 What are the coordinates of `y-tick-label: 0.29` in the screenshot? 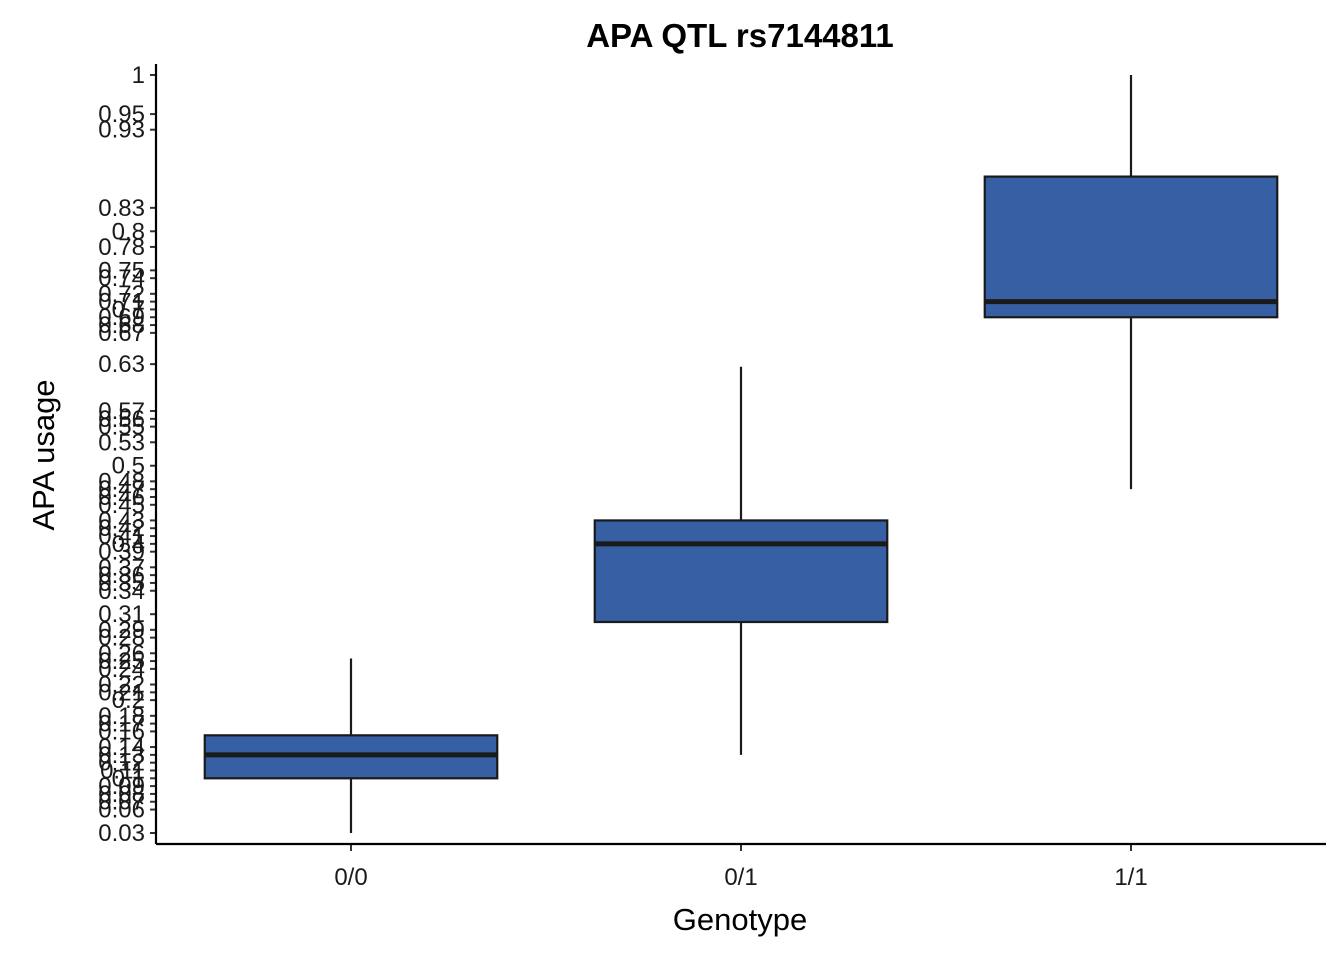 It's located at (121, 630).